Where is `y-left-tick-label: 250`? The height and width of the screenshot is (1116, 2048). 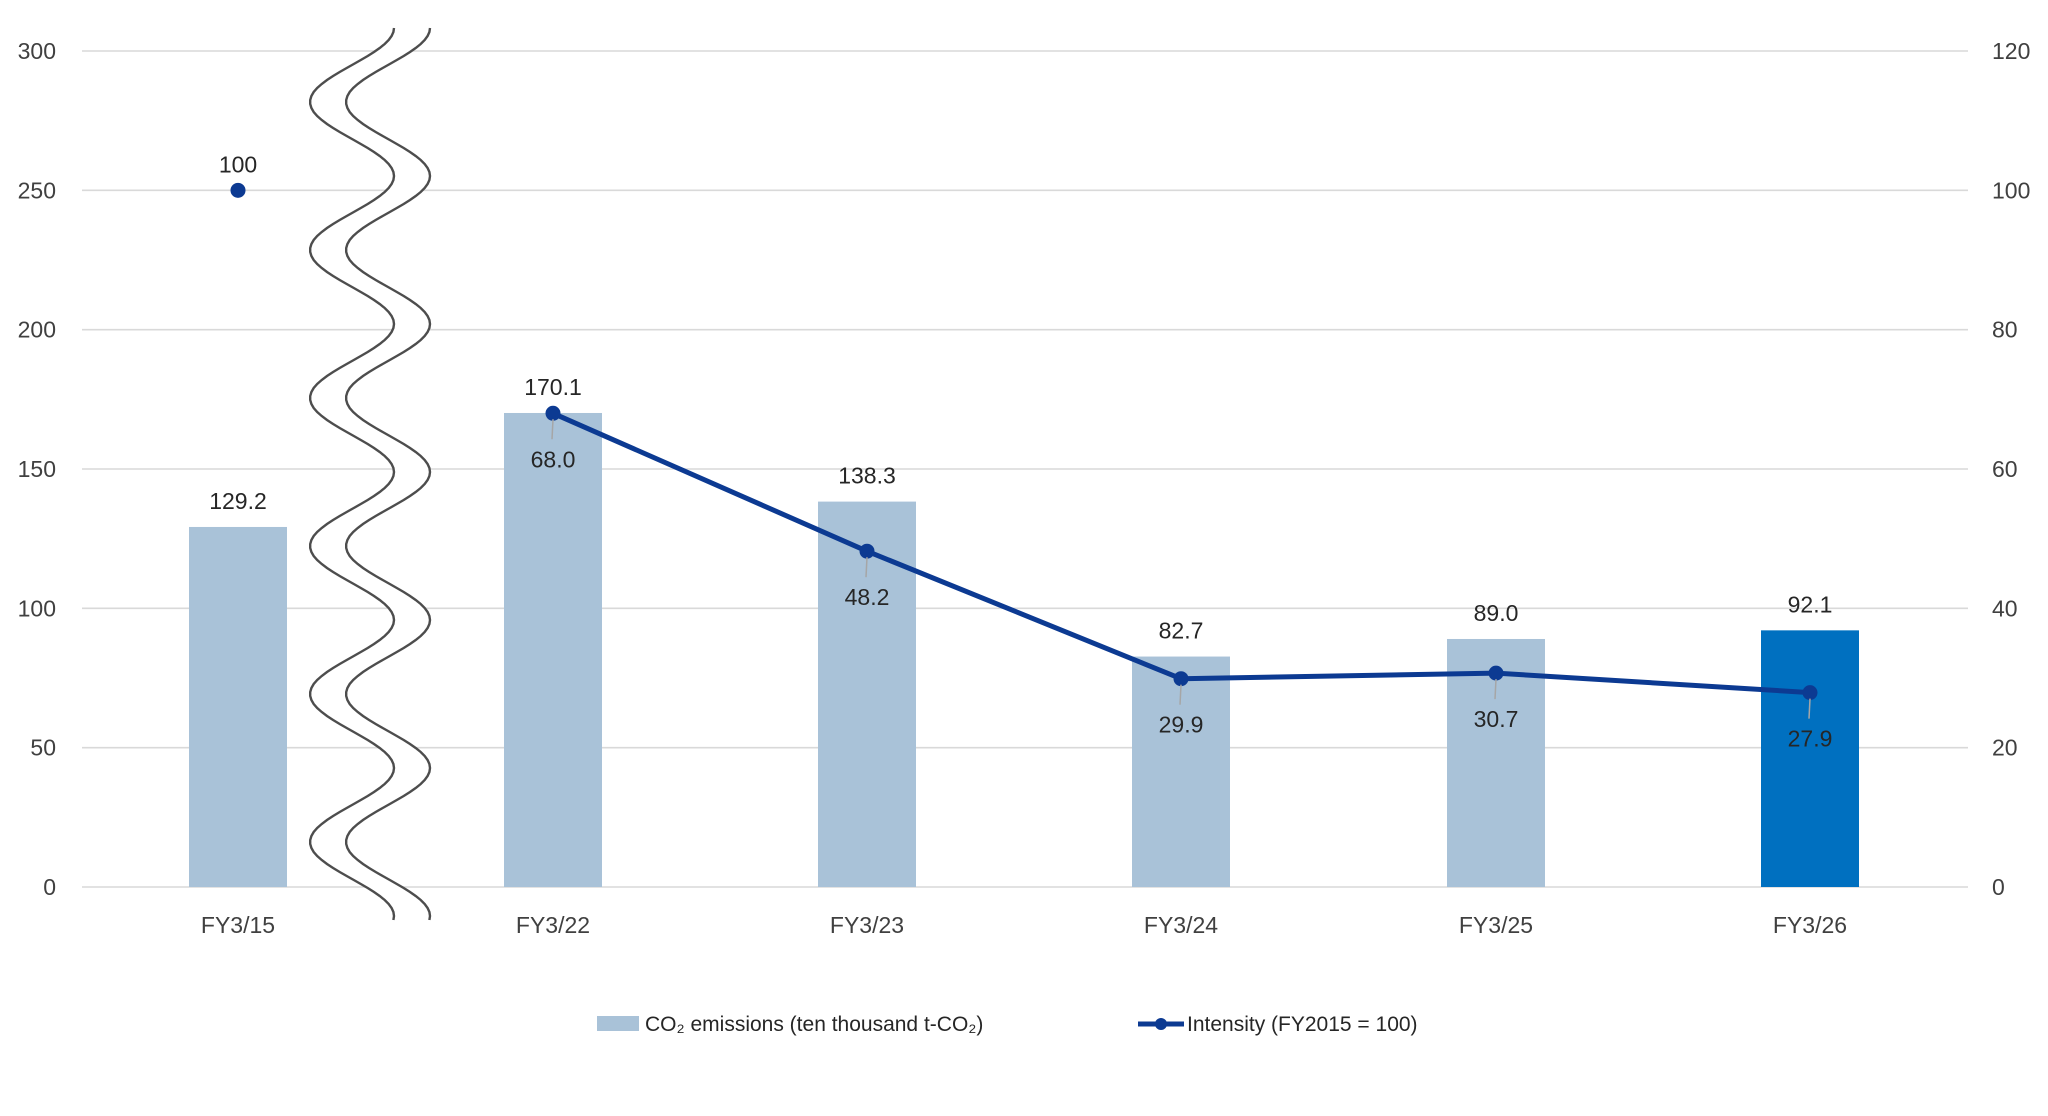 y-left-tick-label: 250 is located at coordinates (37, 190).